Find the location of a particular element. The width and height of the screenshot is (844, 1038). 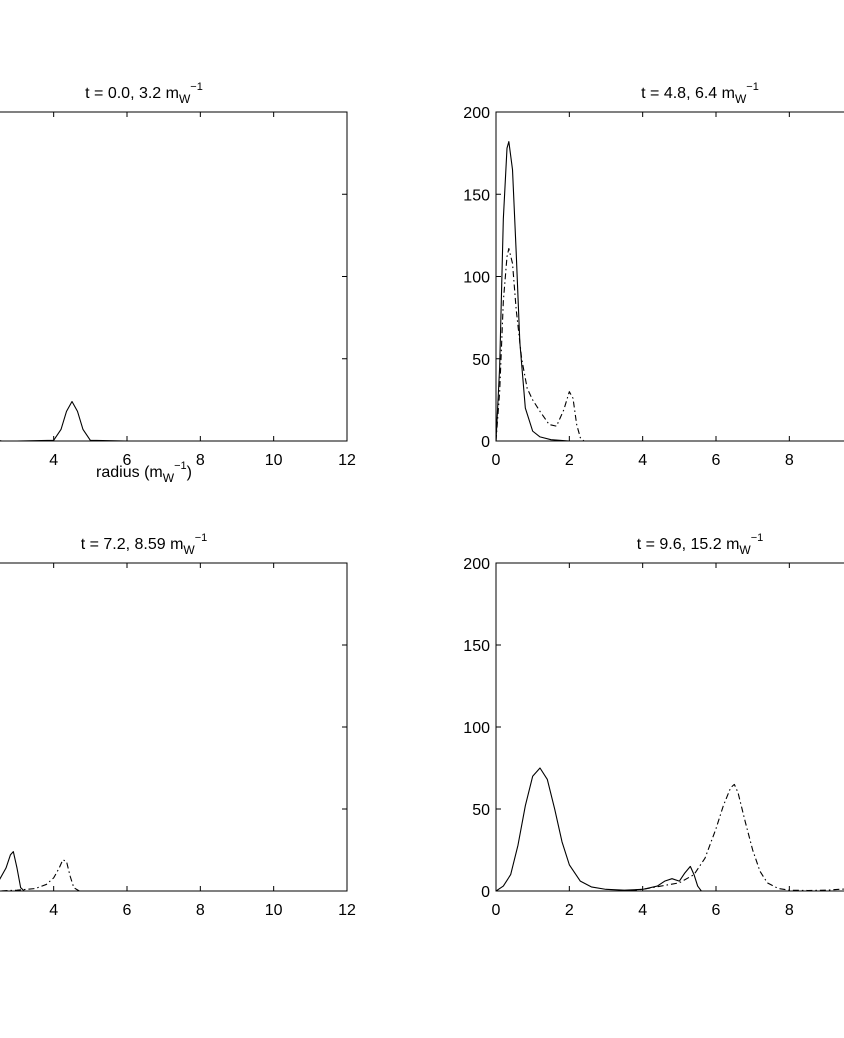

panel-title: t = 0.0, 3.2 mW−1 is located at coordinates (144, 93).